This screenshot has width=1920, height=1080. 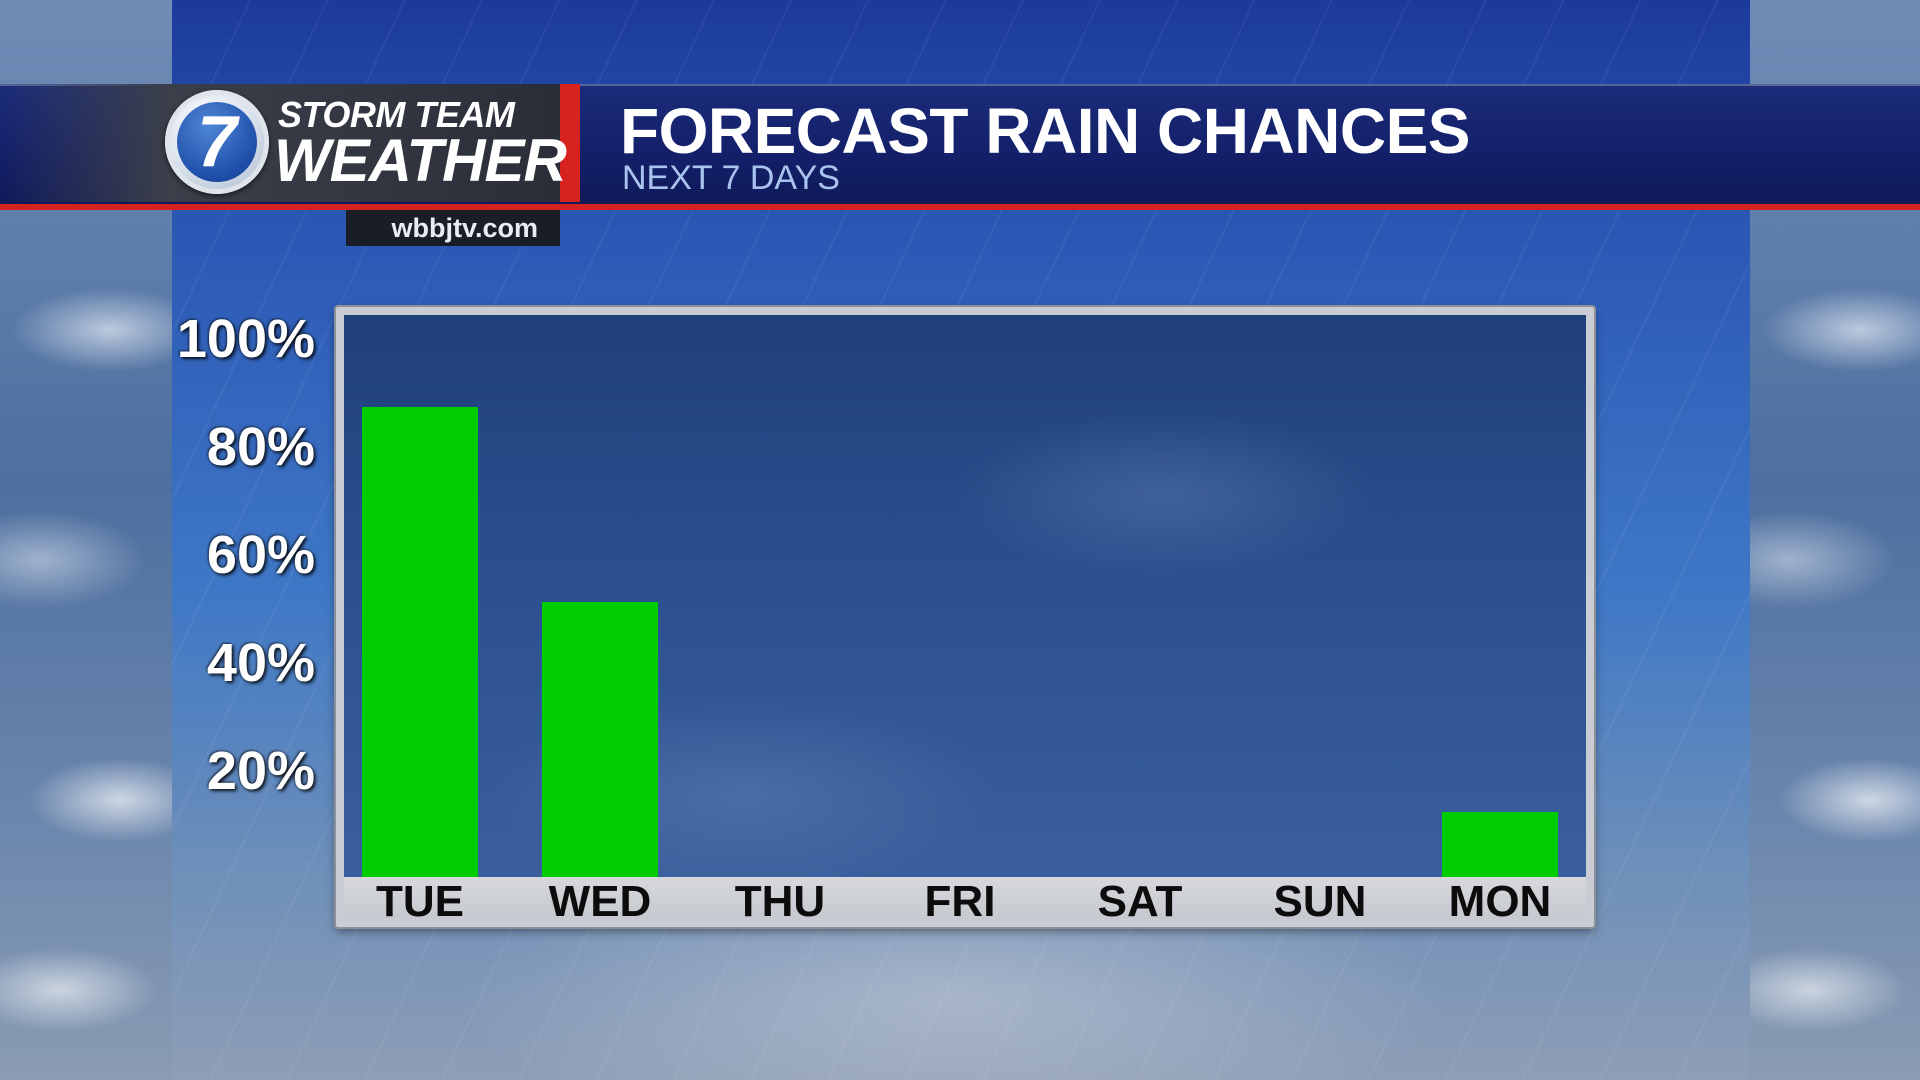 I want to click on bar-mon, so click(x=1500, y=844).